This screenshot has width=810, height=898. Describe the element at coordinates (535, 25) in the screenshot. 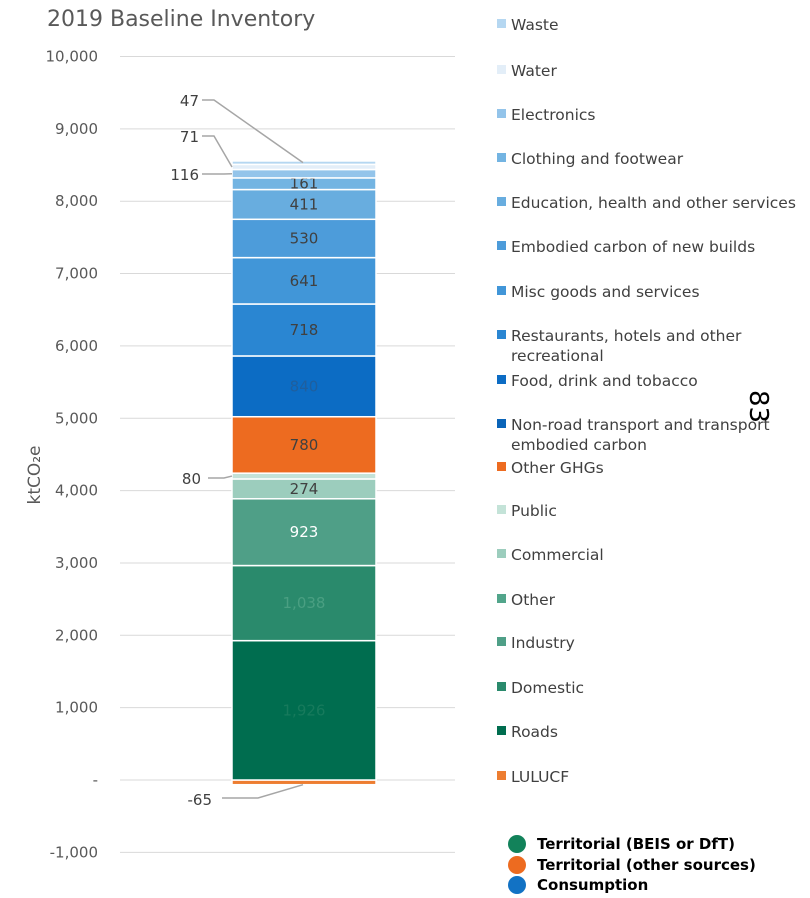

I see `legend-entry: Waste` at that location.